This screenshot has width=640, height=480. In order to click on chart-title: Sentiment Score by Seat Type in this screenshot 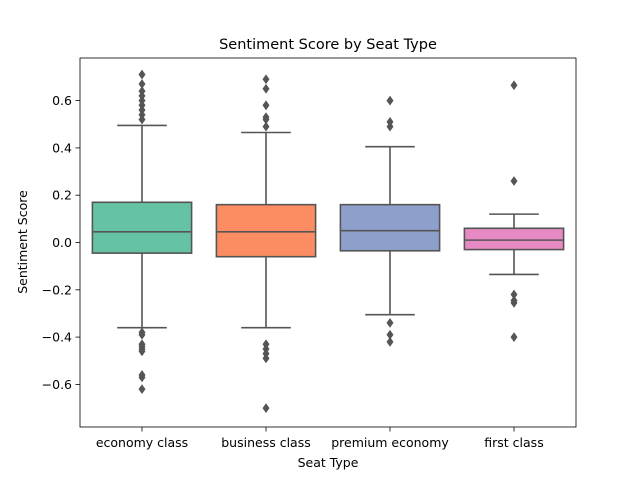, I will do `click(328, 45)`.